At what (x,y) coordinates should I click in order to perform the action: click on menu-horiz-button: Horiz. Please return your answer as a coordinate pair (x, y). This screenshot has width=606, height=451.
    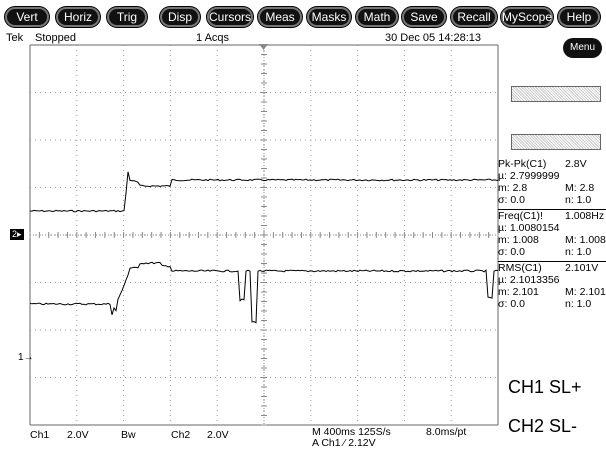
    Looking at the image, I should click on (78, 17).